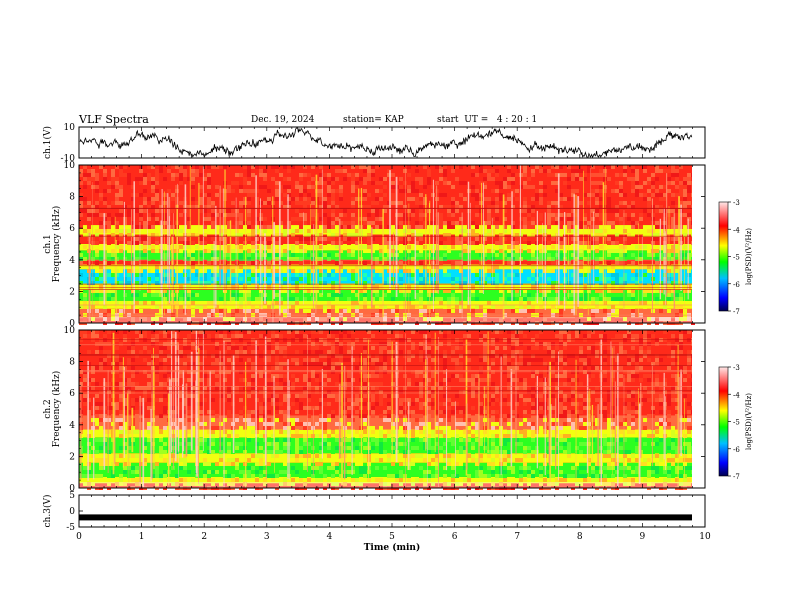  What do you see at coordinates (736, 477) in the screenshot?
I see `ch2-spectrogram-colorbar-tick: -7` at bounding box center [736, 477].